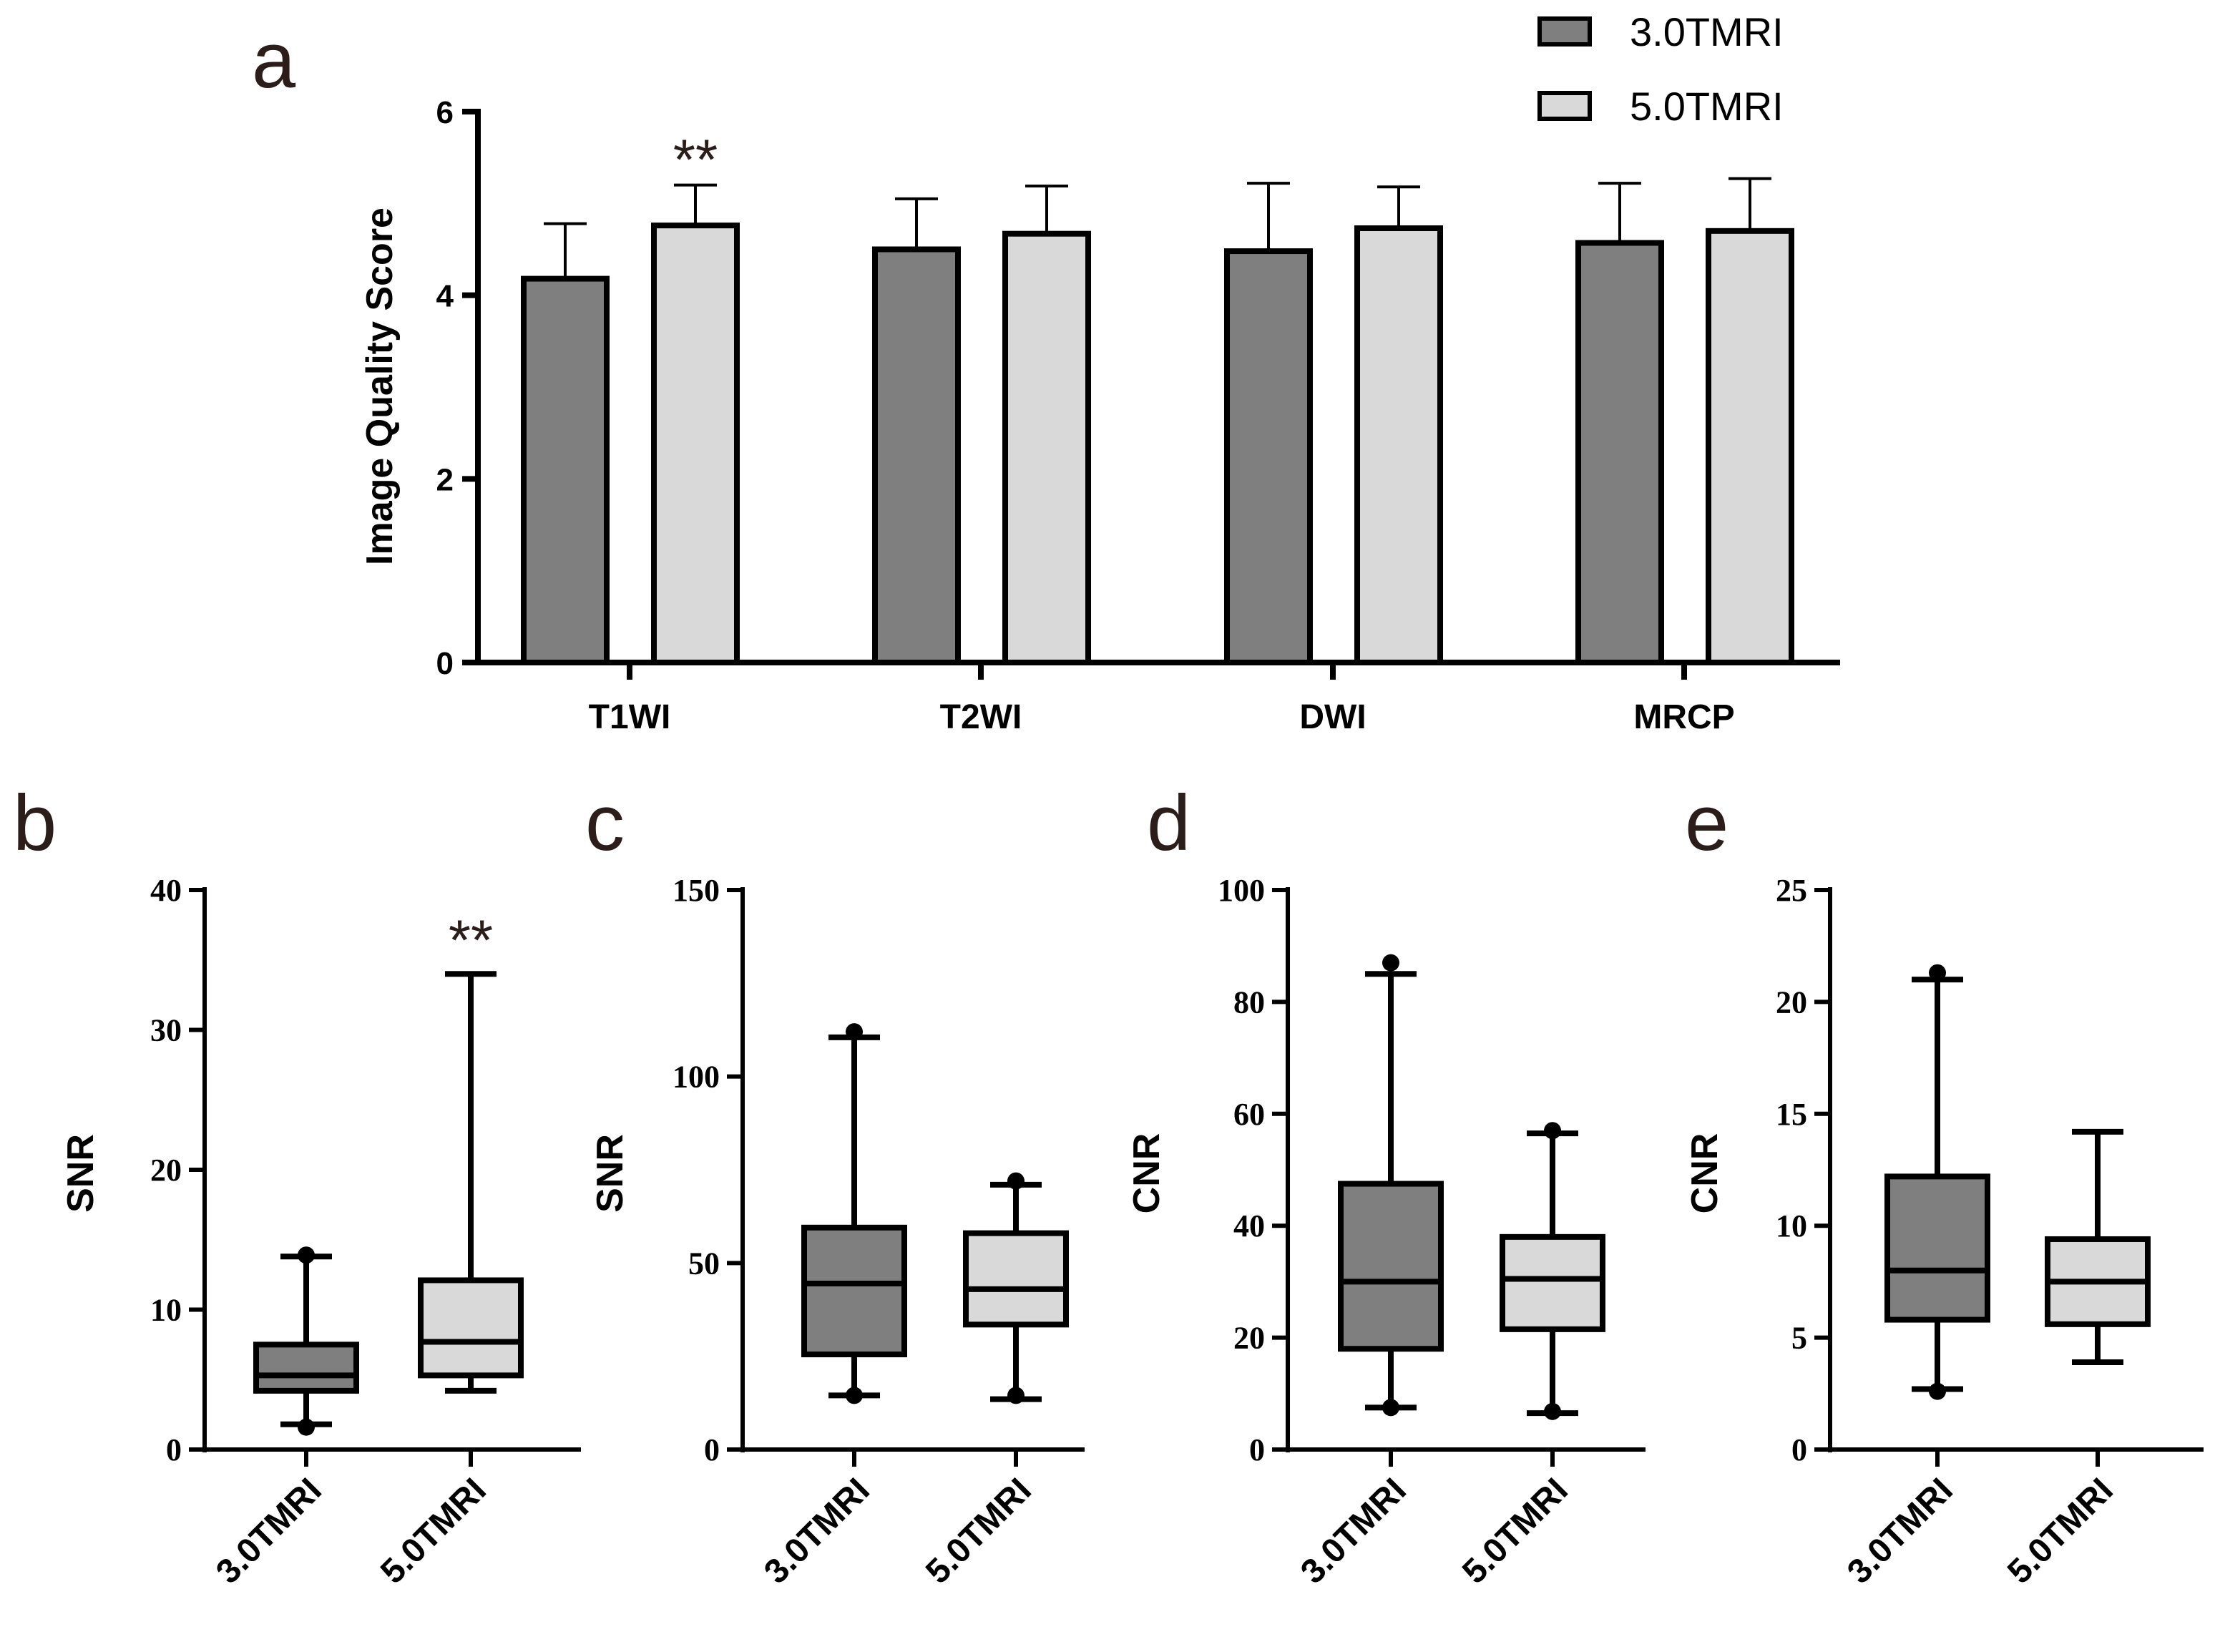  Describe the element at coordinates (1564, 31) in the screenshot. I see `legend-swatch-series1` at that location.